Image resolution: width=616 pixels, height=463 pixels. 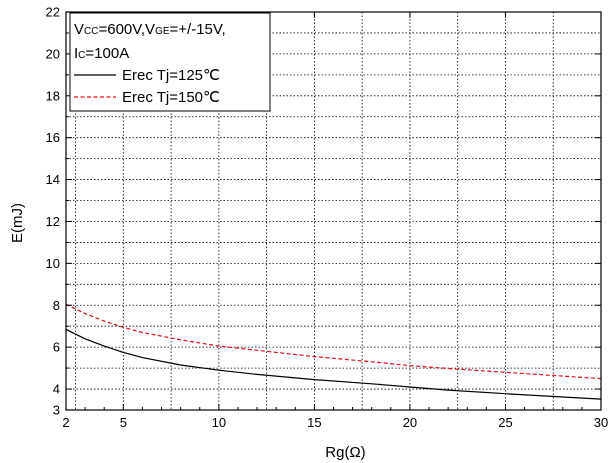 What do you see at coordinates (56, 389) in the screenshot?
I see `y-tick-label: 4` at bounding box center [56, 389].